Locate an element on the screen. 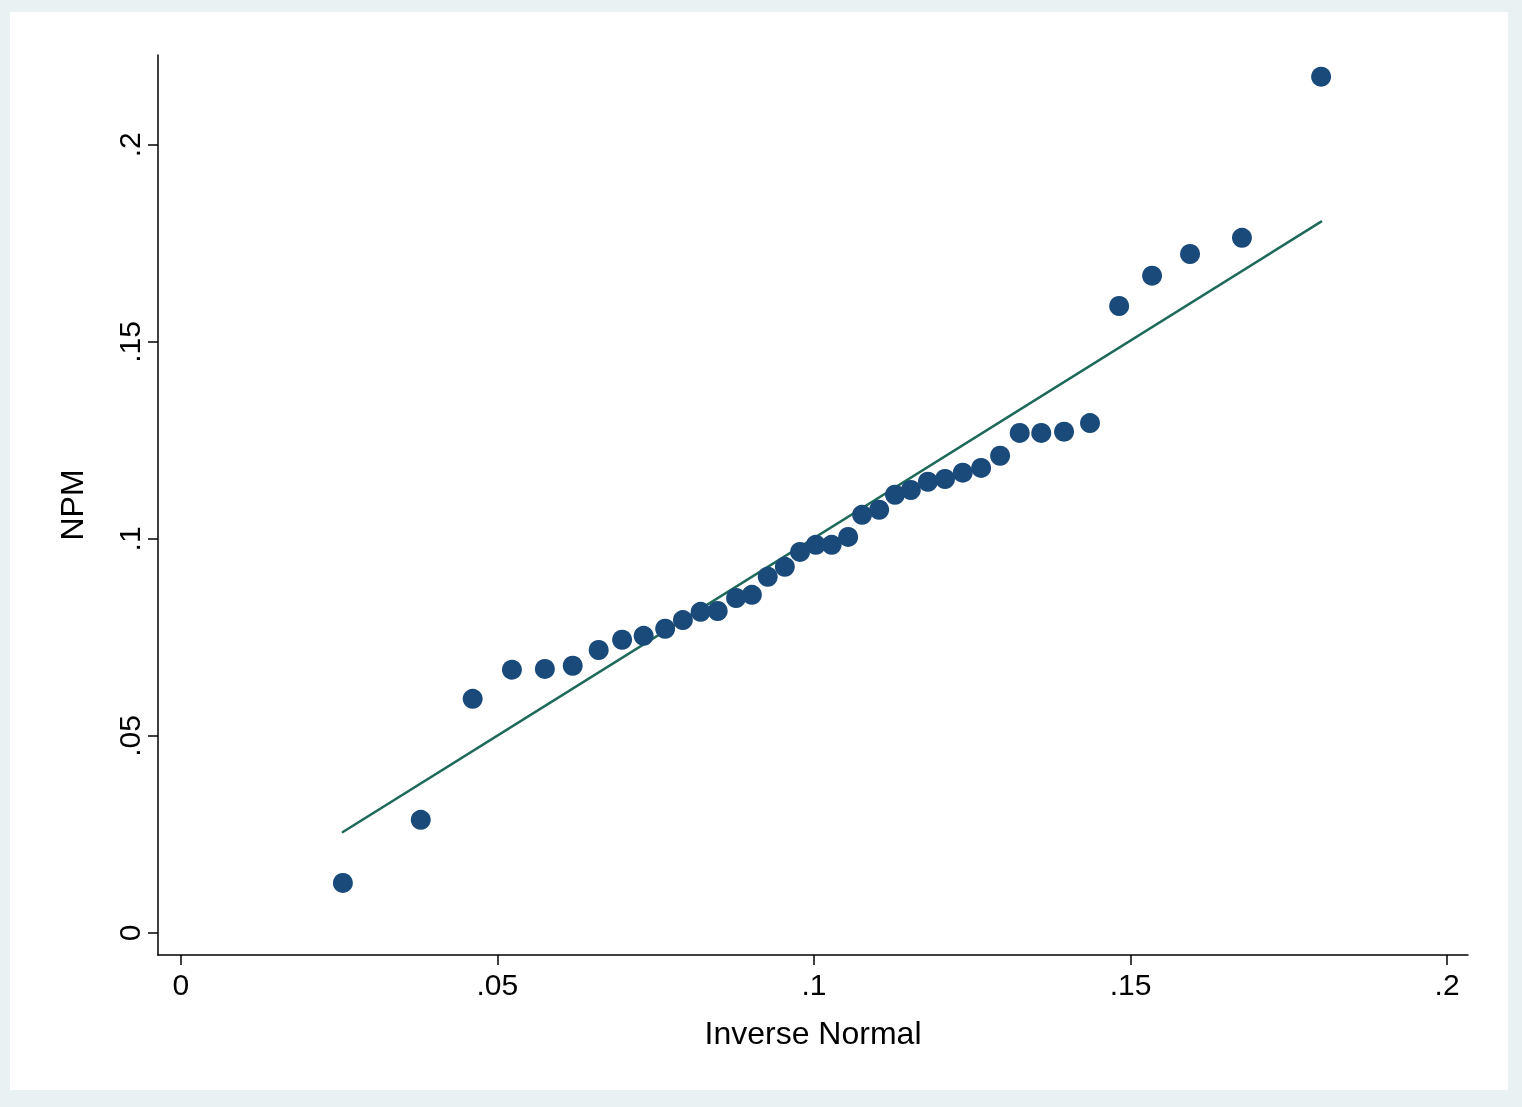 The width and height of the screenshot is (1522, 1107). y-tick-label: .2 is located at coordinates (129, 145).